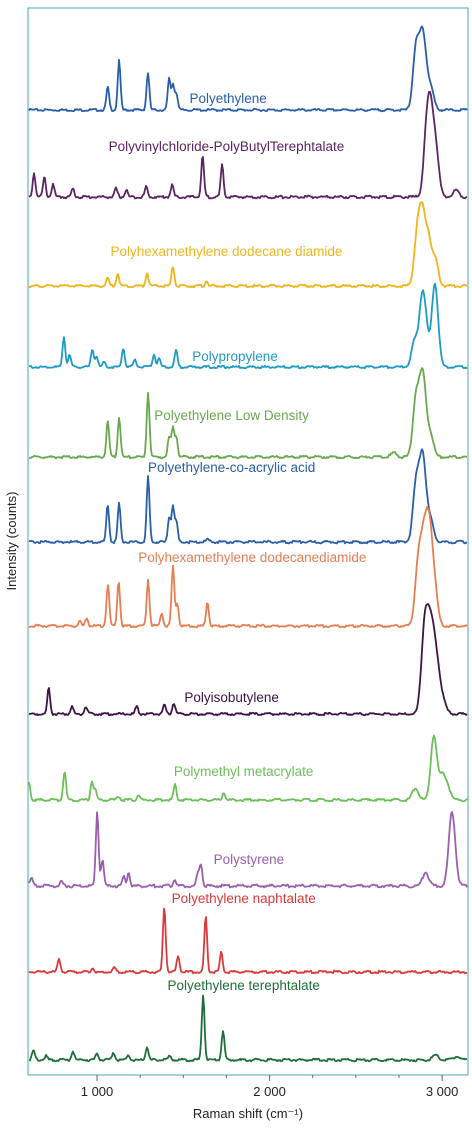  Describe the element at coordinates (244, 771) in the screenshot. I see `series-label-8: Polymethyl metacrylate` at that location.